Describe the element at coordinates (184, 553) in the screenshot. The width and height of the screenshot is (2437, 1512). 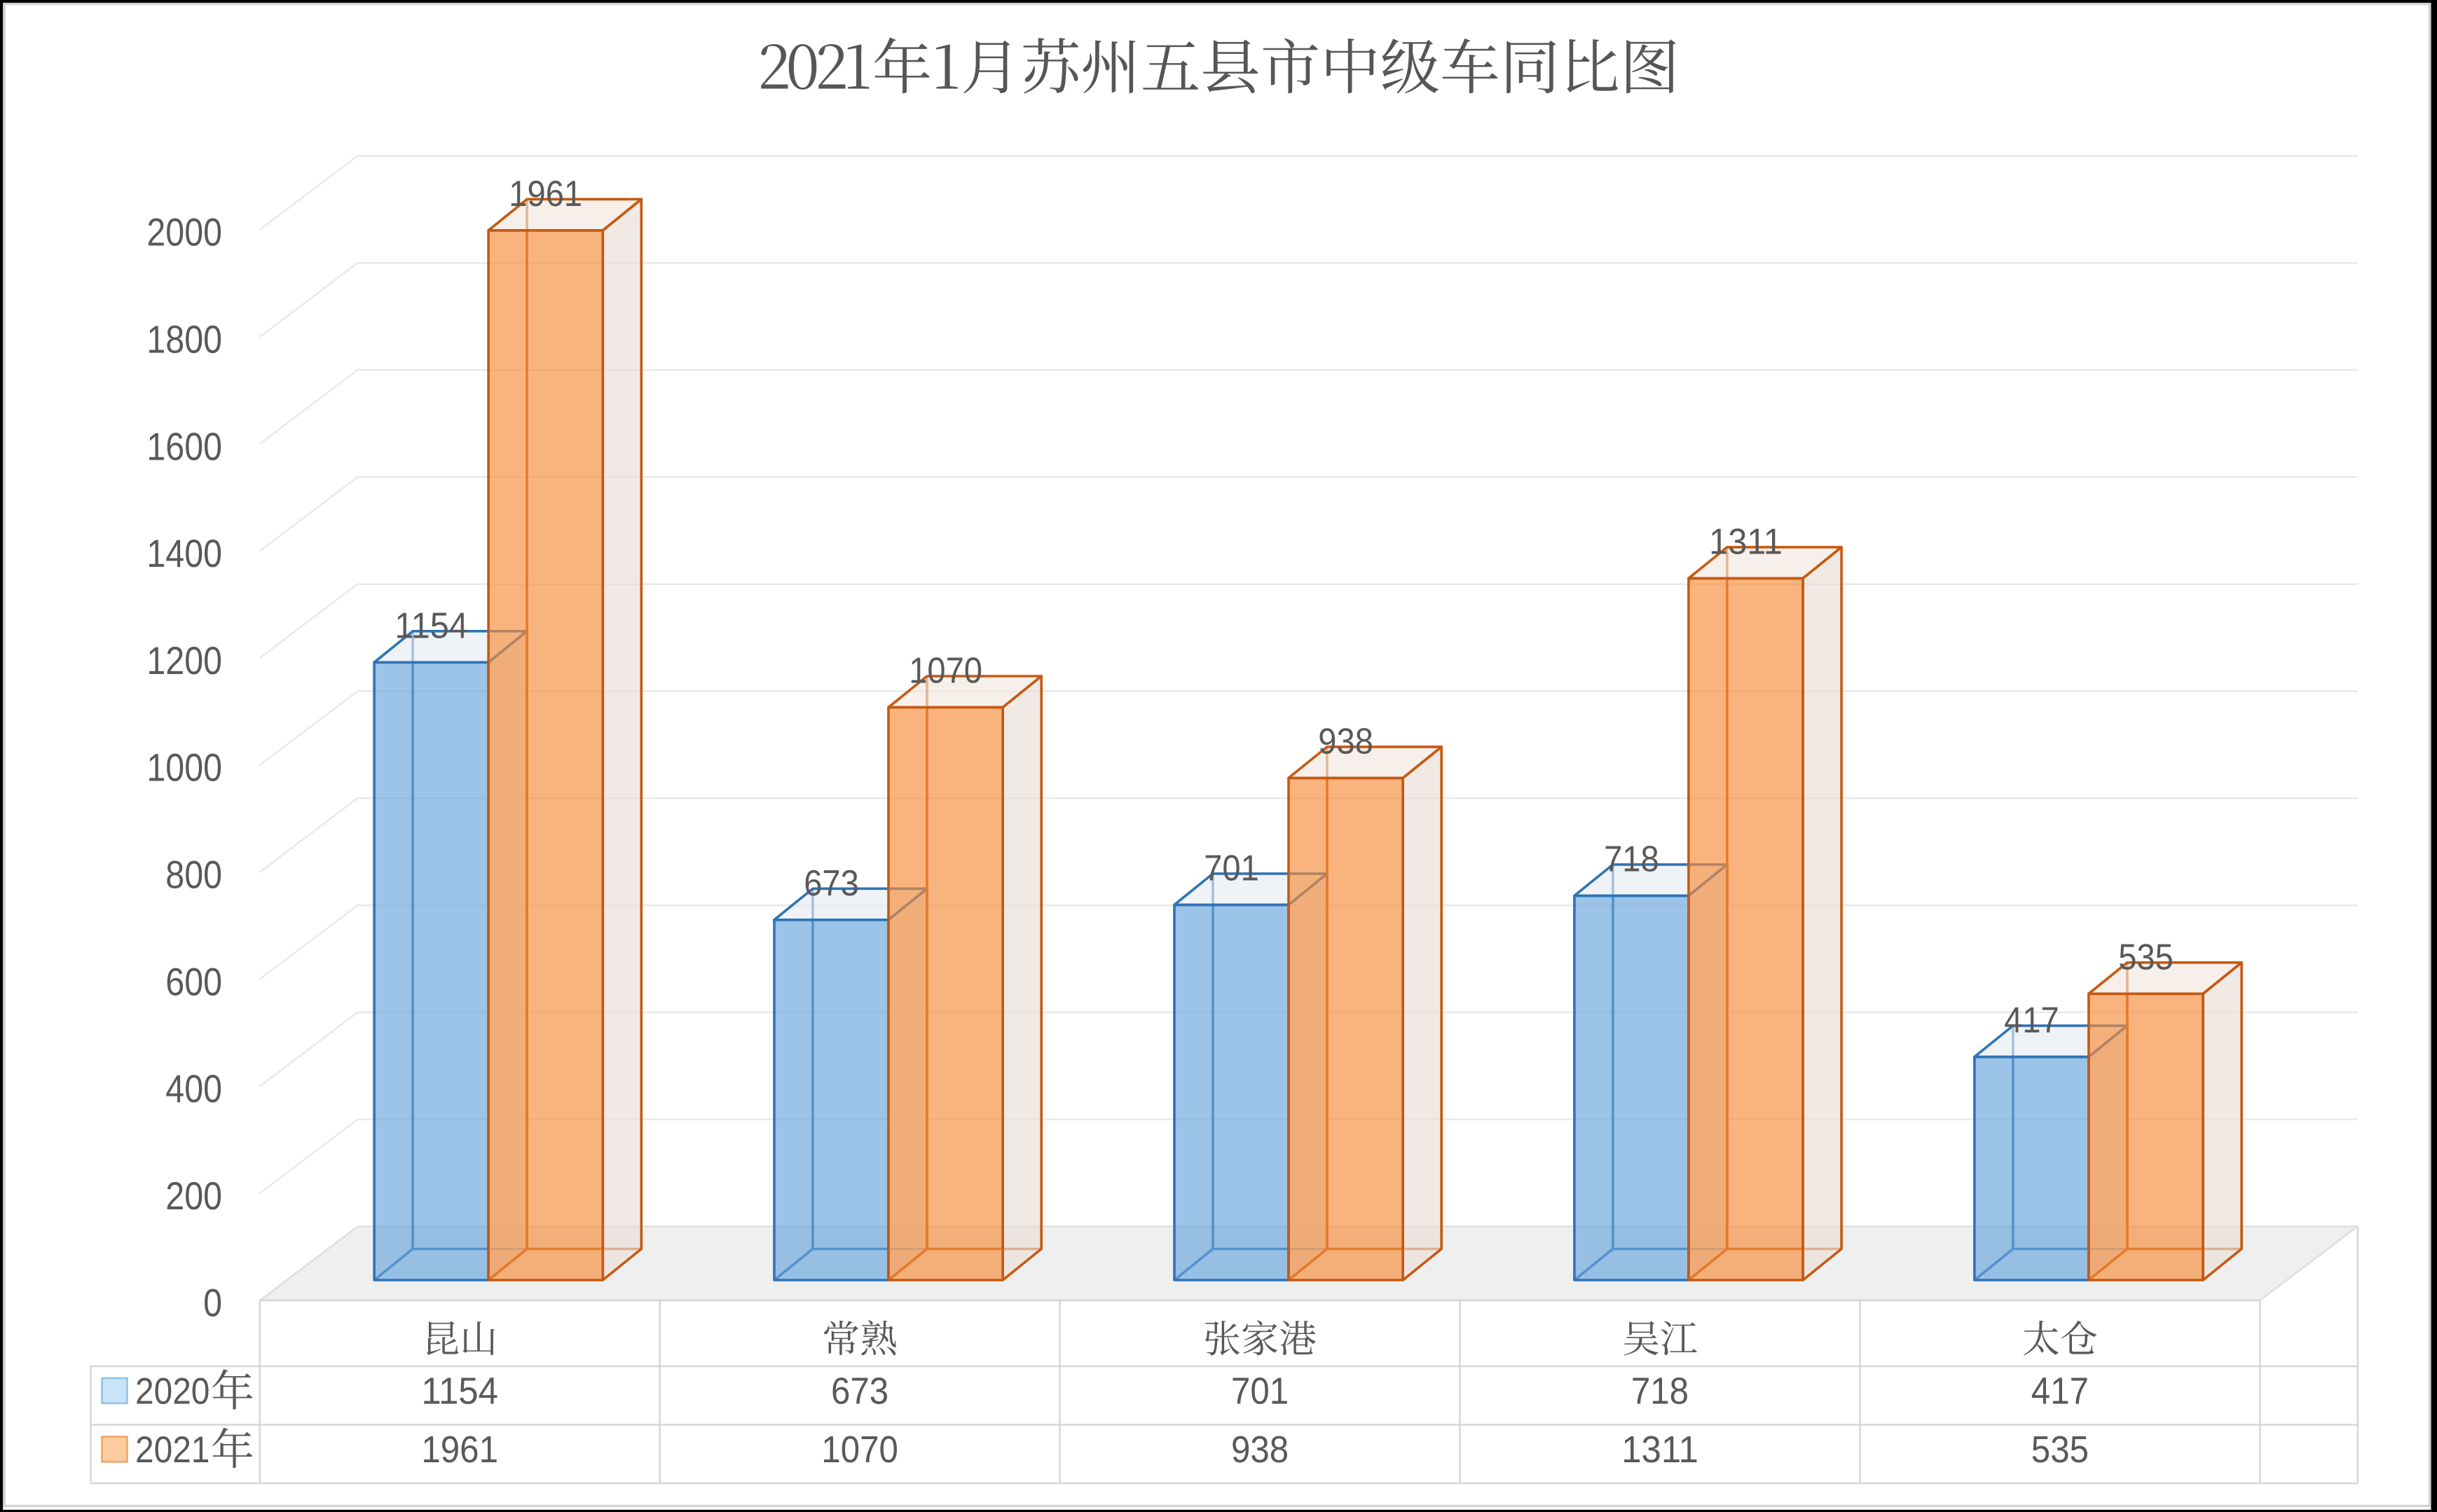
I see `svg-text: 1400` at that location.